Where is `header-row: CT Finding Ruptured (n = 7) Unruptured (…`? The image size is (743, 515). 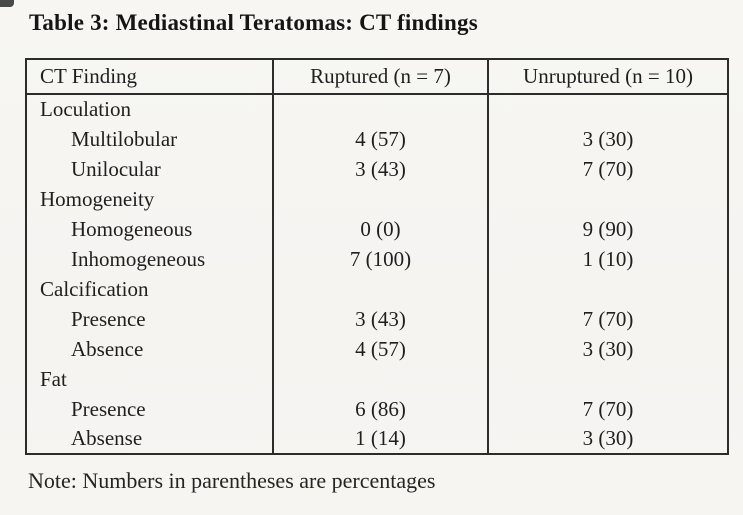 header-row: CT Finding Ruptured (n = 7) Unruptured (… is located at coordinates (377, 77).